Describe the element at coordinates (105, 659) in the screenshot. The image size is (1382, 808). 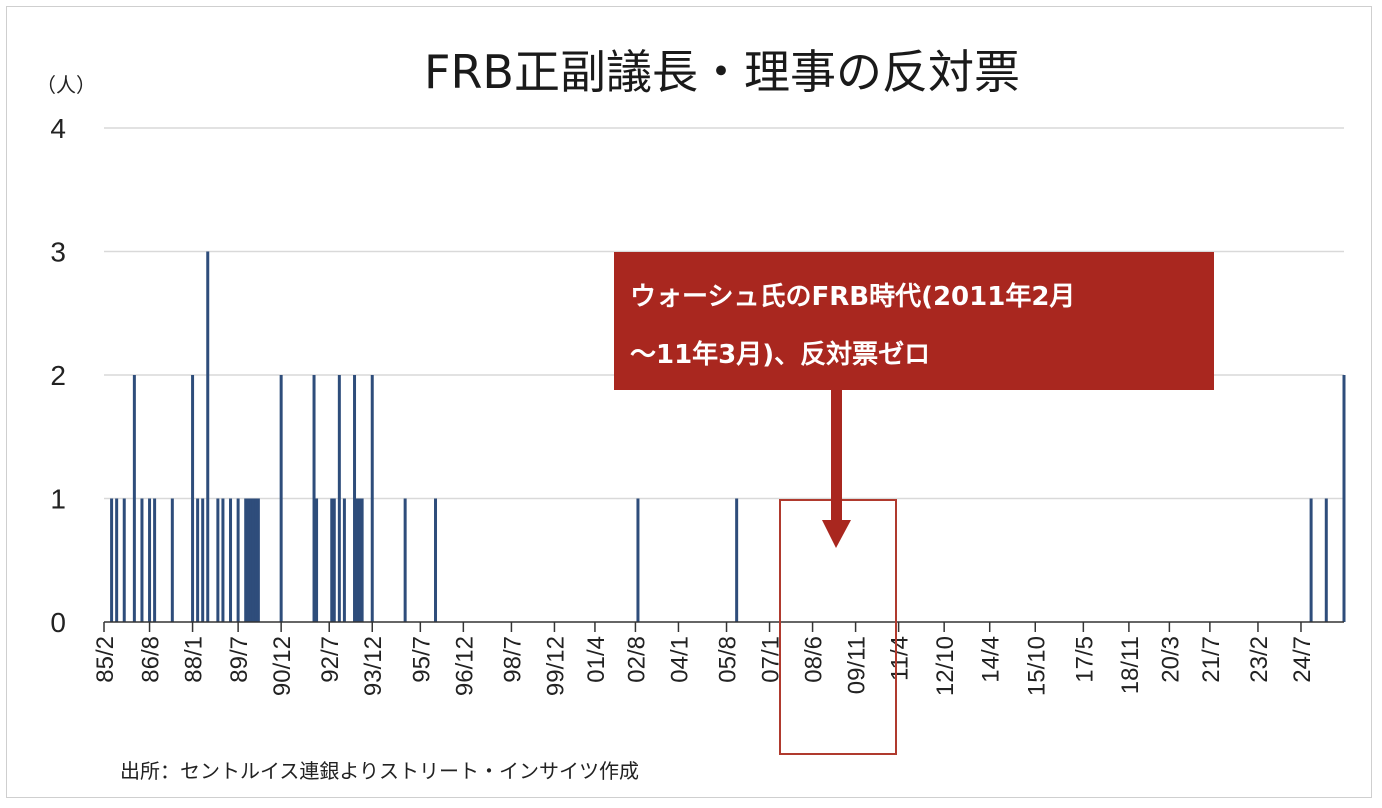
I see `x-tick-label: 85/2` at that location.